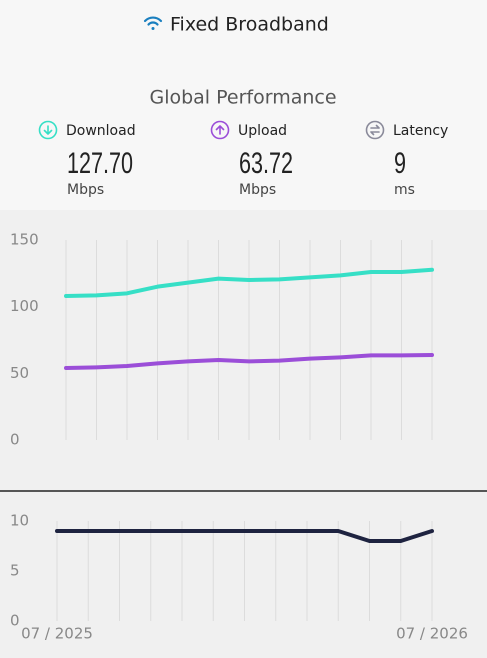  I want to click on header-title: Fixed Broadband, so click(249, 25).